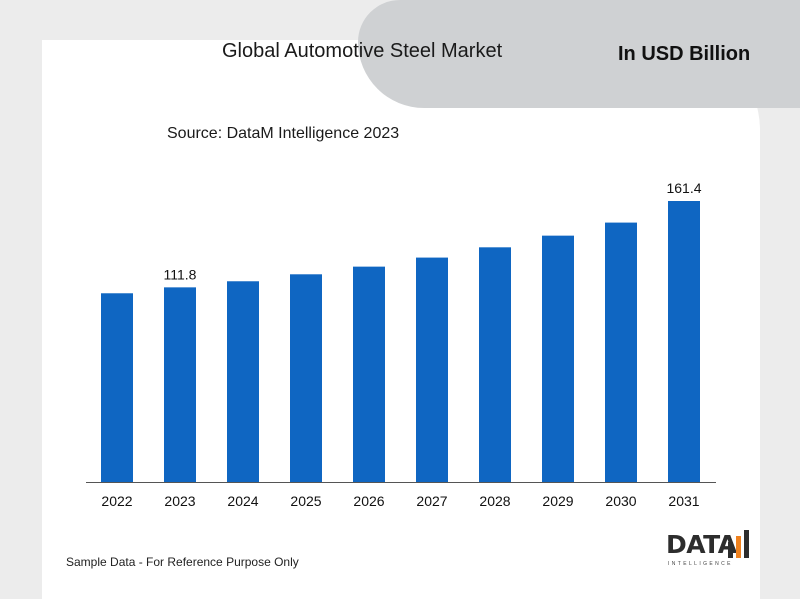 Image resolution: width=800 pixels, height=599 pixels. Describe the element at coordinates (620, 501) in the screenshot. I see `x-tick-label-2030: 2030` at that location.